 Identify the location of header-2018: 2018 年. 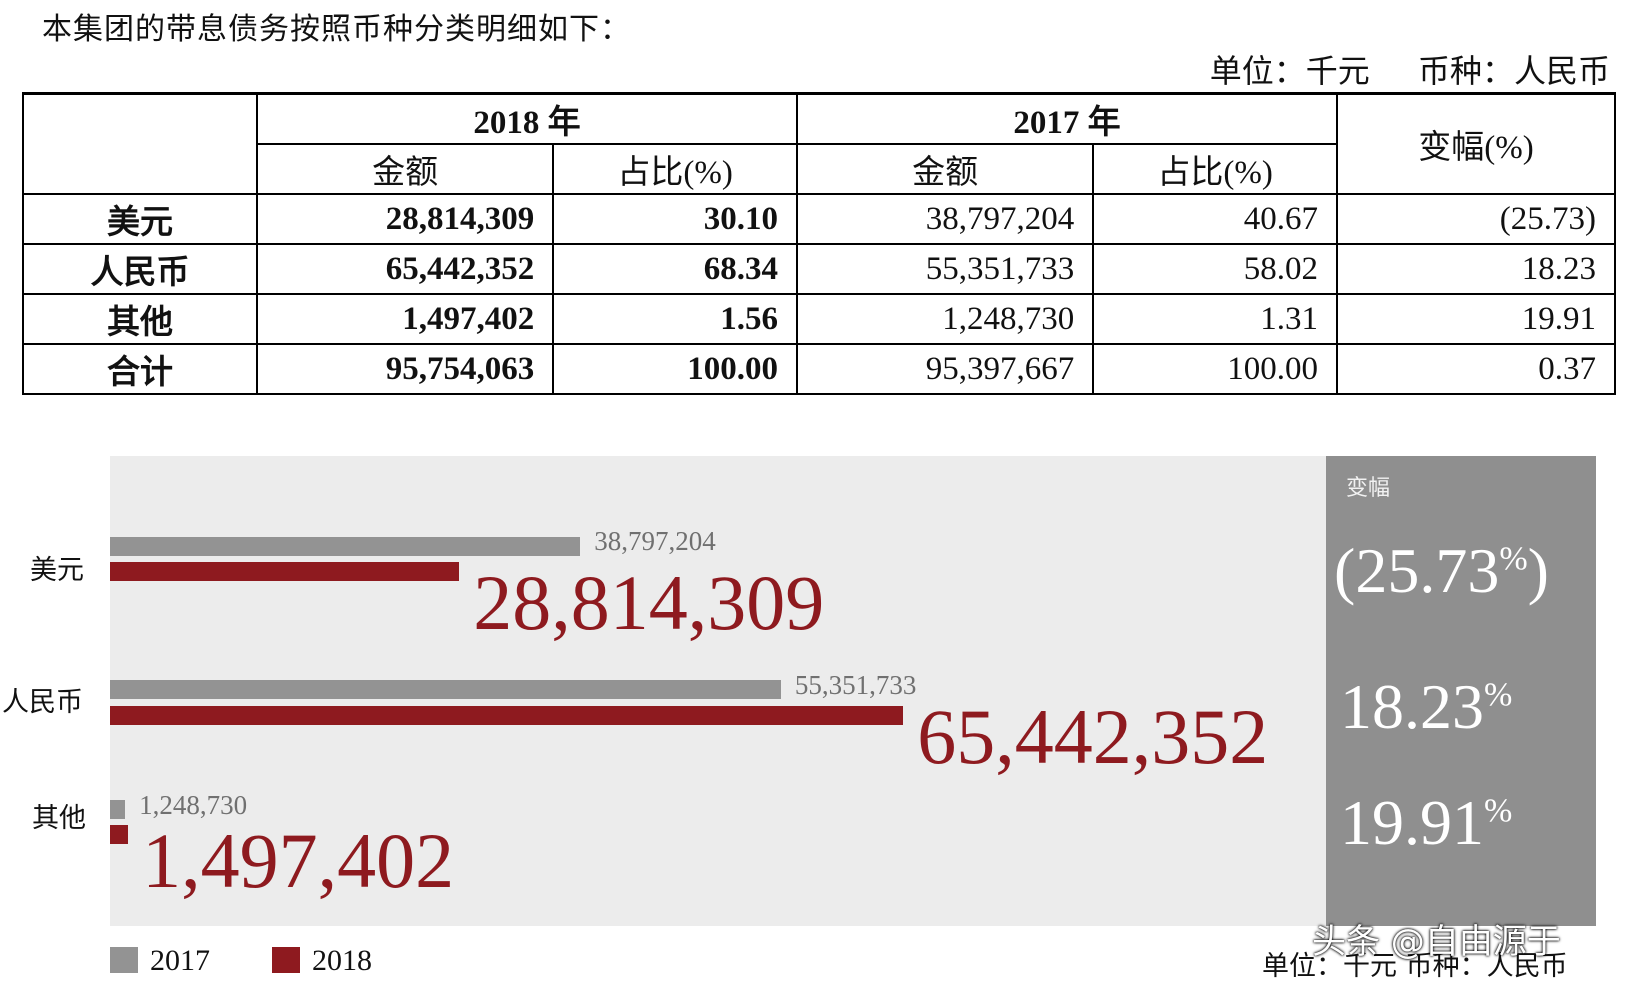
(527, 118).